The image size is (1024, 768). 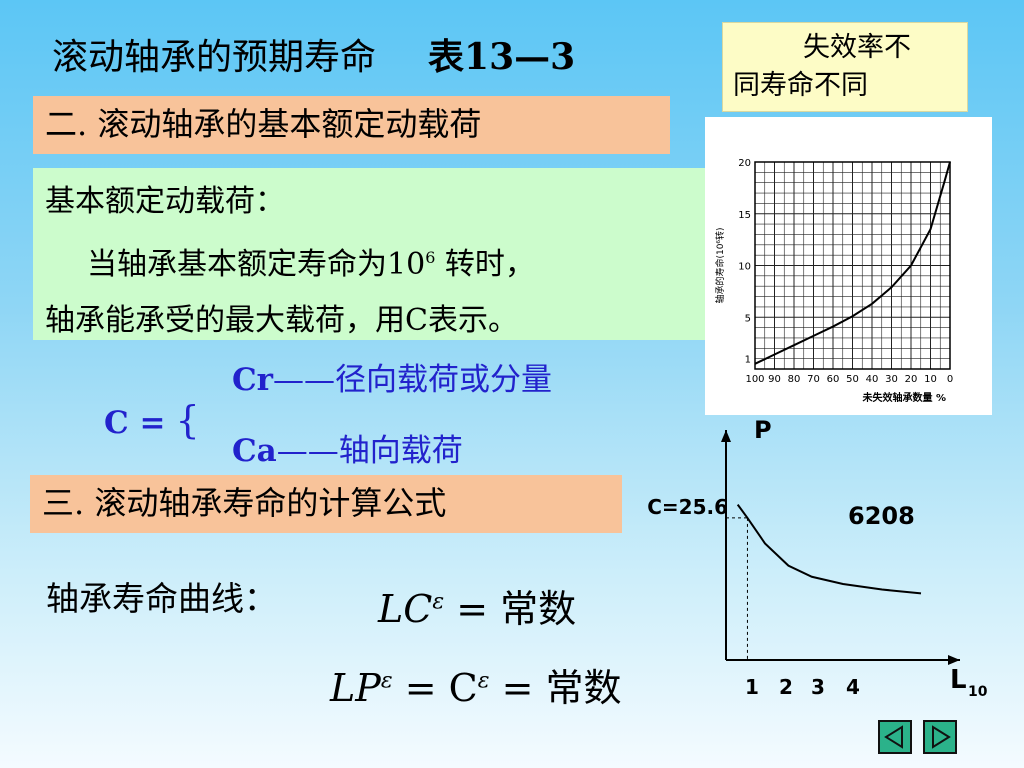 What do you see at coordinates (774, 379) in the screenshot?
I see `x-tick-label: 90` at bounding box center [774, 379].